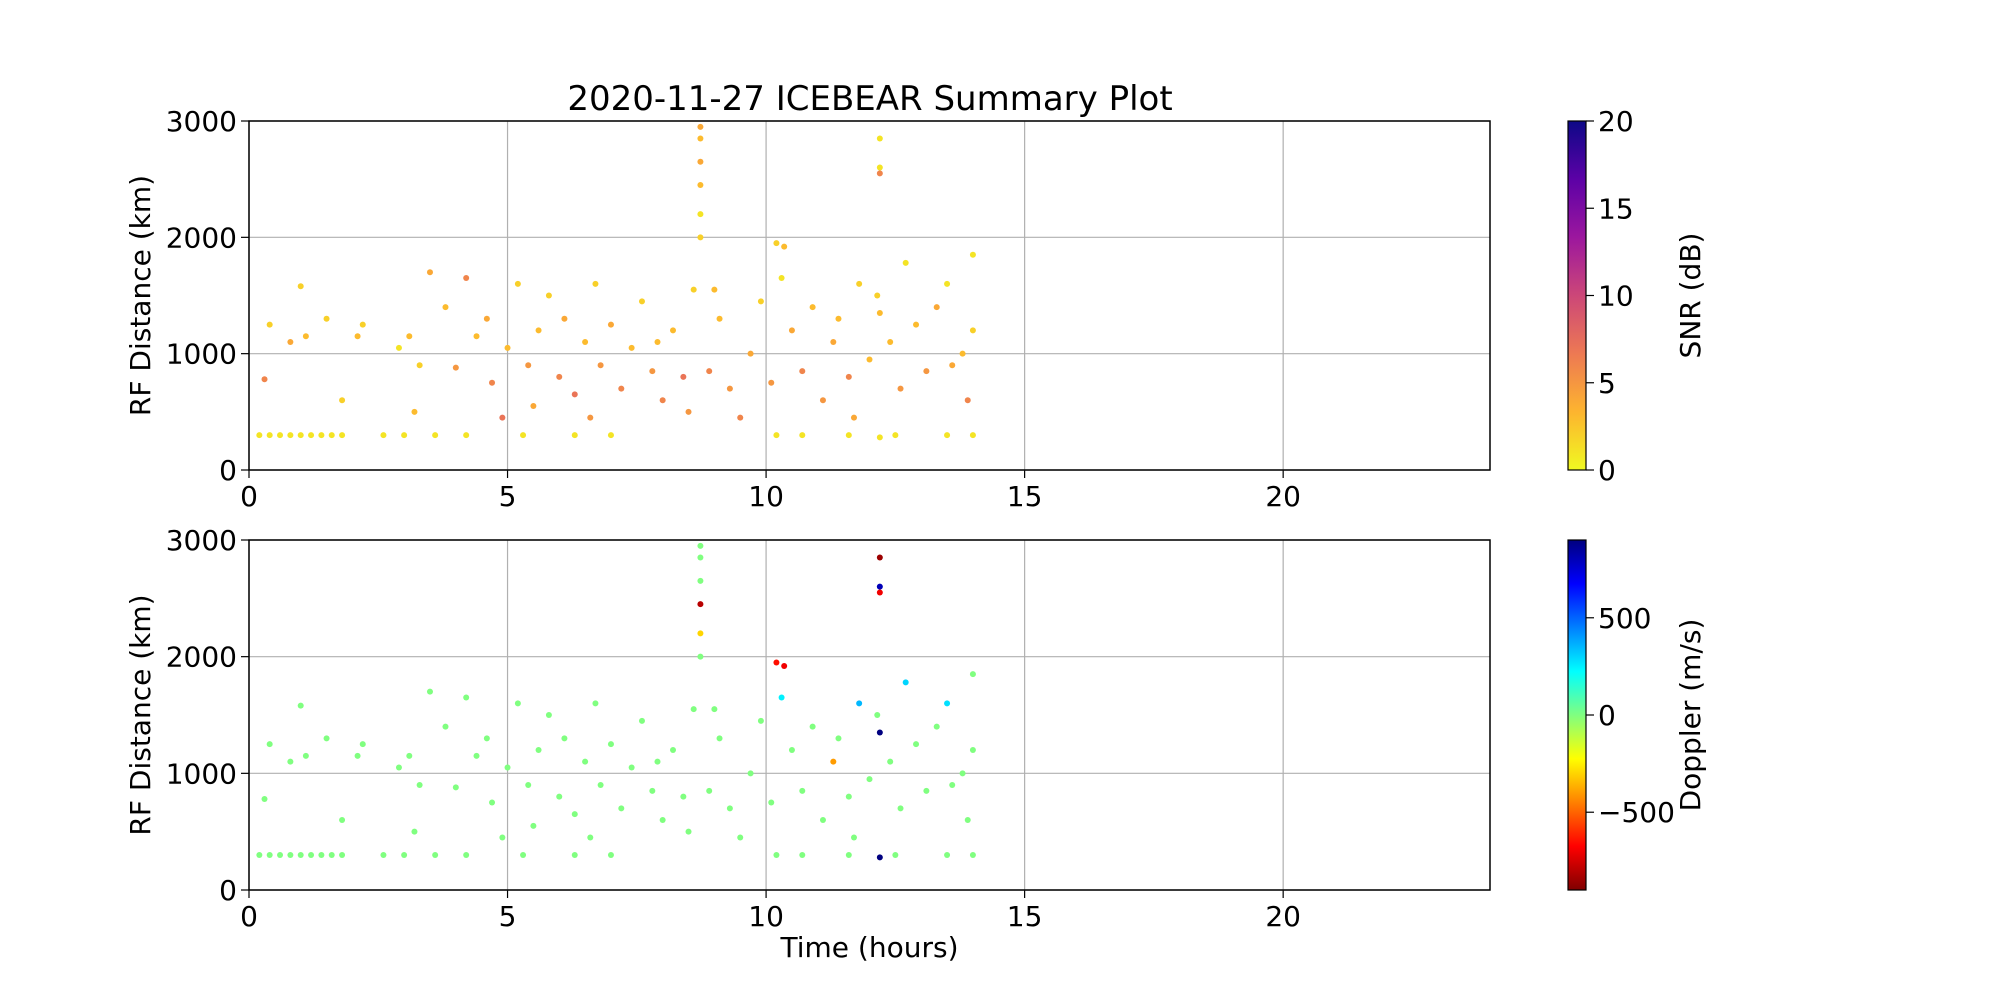  What do you see at coordinates (201, 354) in the screenshot?
I see `y-tick-label: 1000` at bounding box center [201, 354].